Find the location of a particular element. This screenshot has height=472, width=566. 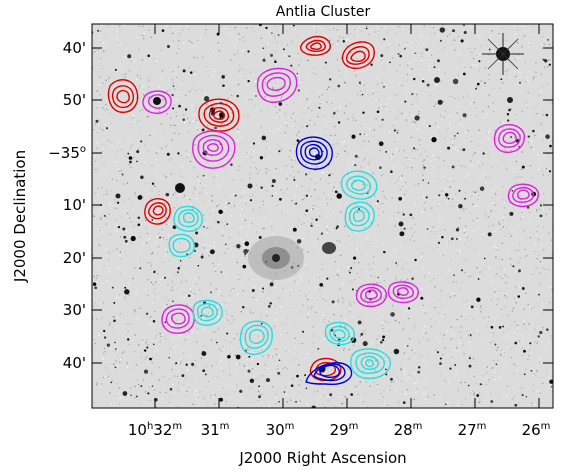

y-tick-label: −35o is located at coordinates (67, 153).